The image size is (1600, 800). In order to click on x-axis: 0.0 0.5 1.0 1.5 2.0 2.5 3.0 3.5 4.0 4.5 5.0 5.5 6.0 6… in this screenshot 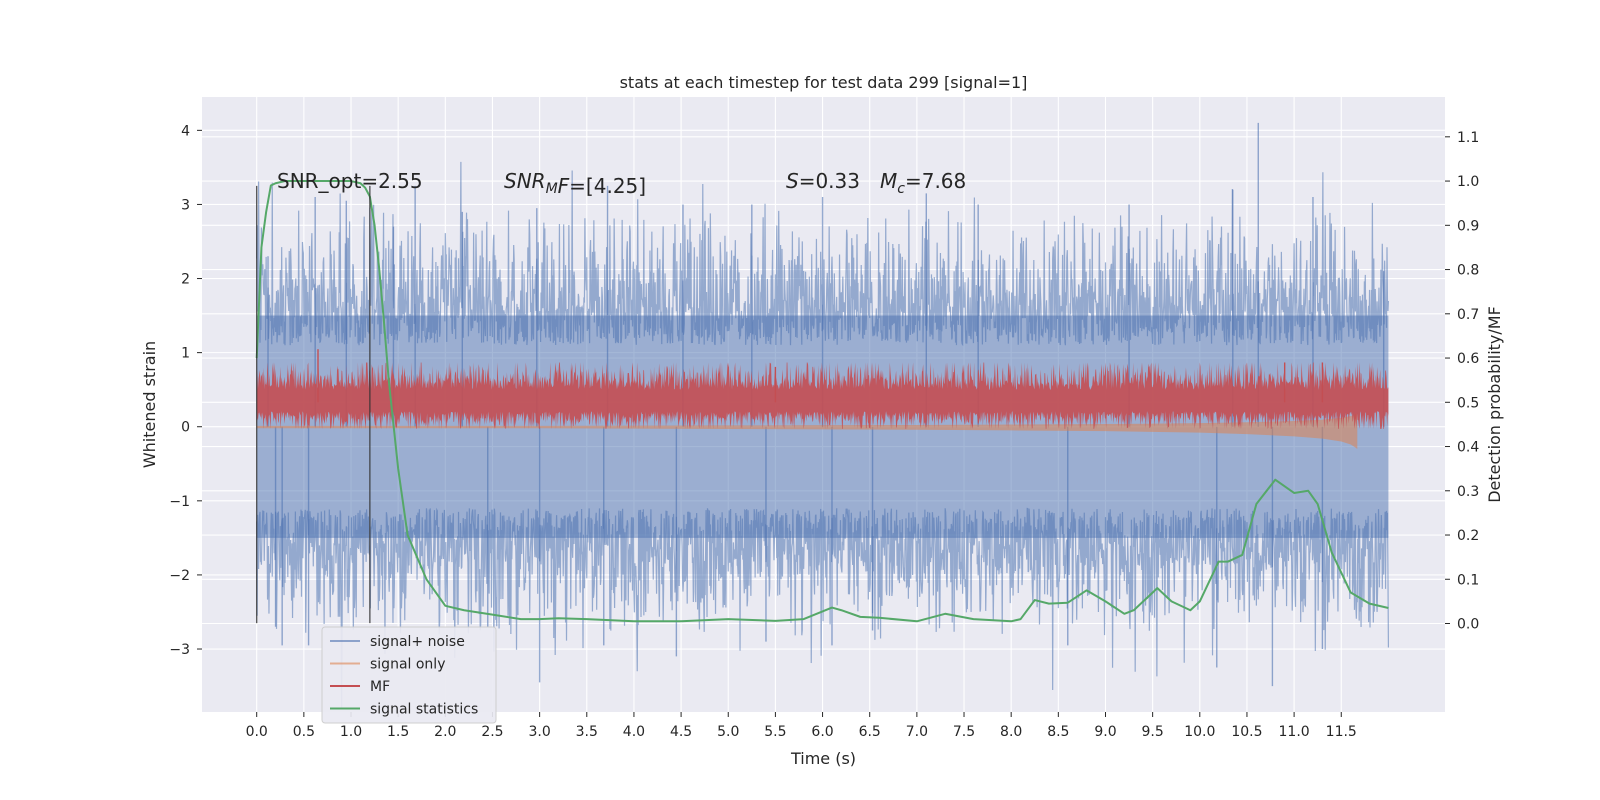, I will do `click(801, 726)`.